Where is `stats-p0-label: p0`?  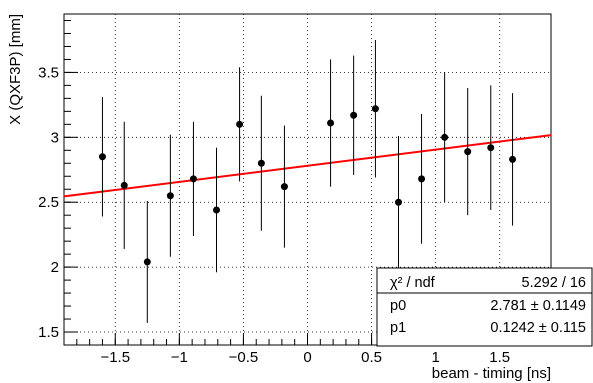
stats-p0-label: p0 is located at coordinates (398, 306).